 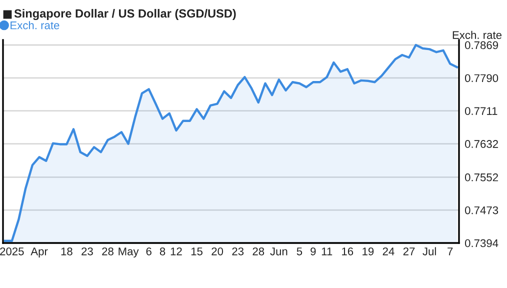 What do you see at coordinates (313, 251) in the screenshot?
I see `x-tick-label: 9` at bounding box center [313, 251].